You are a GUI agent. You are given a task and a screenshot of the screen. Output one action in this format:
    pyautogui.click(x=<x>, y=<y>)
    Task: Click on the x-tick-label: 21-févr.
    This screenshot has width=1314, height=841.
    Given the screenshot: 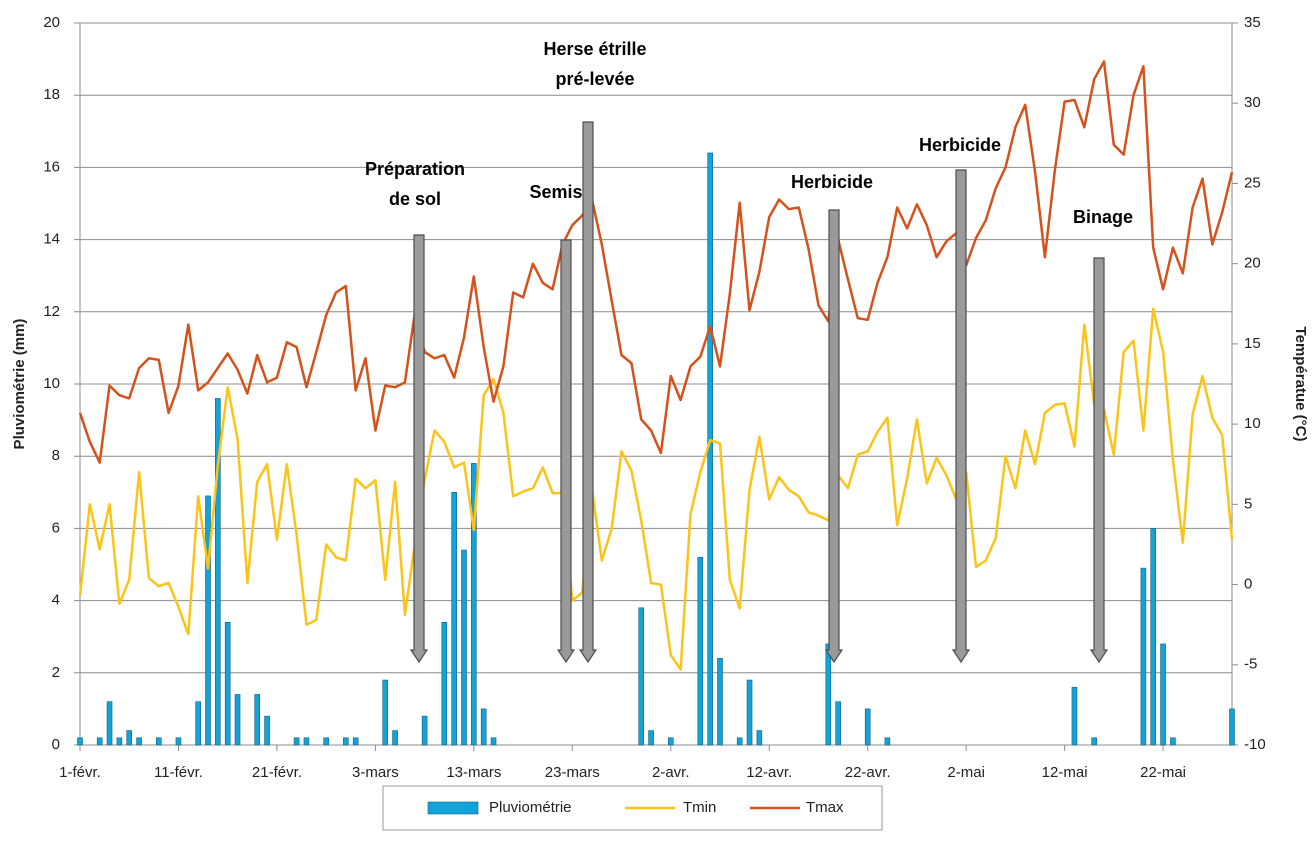 What is the action you would take?
    pyautogui.click(x=277, y=772)
    